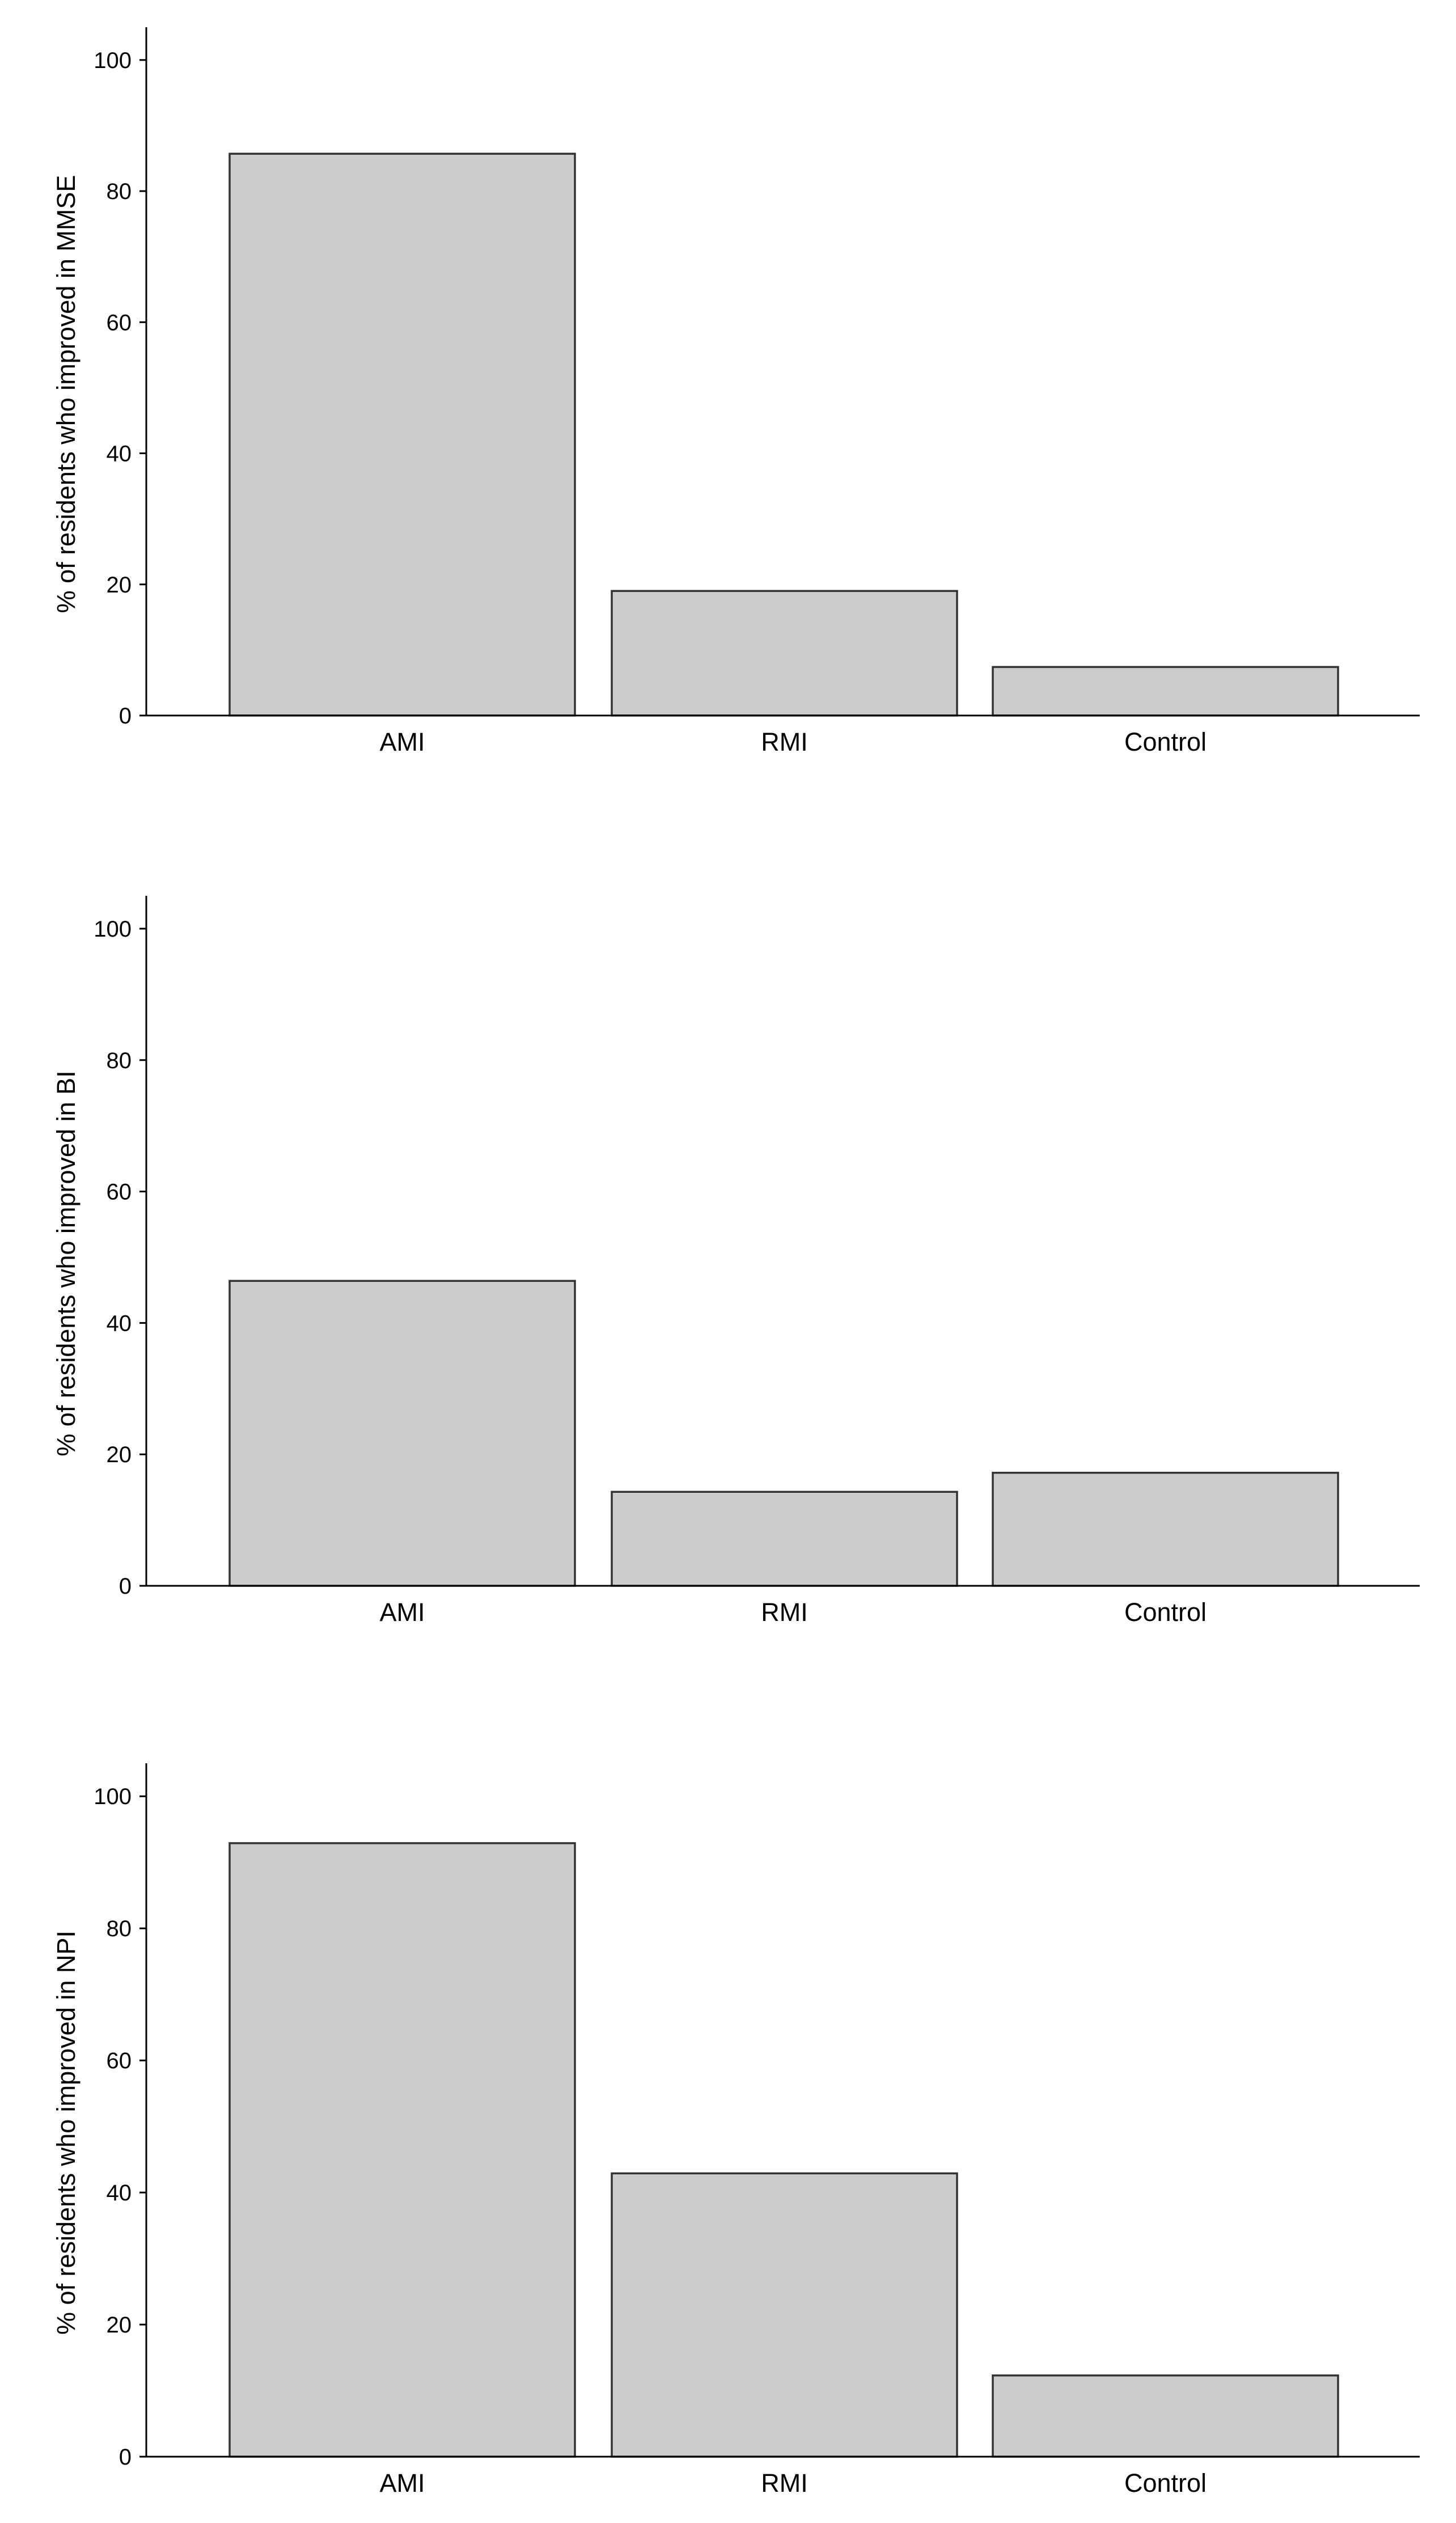  I want to click on y-axis-title: % of residents who improved in MMSE, so click(66, 394).